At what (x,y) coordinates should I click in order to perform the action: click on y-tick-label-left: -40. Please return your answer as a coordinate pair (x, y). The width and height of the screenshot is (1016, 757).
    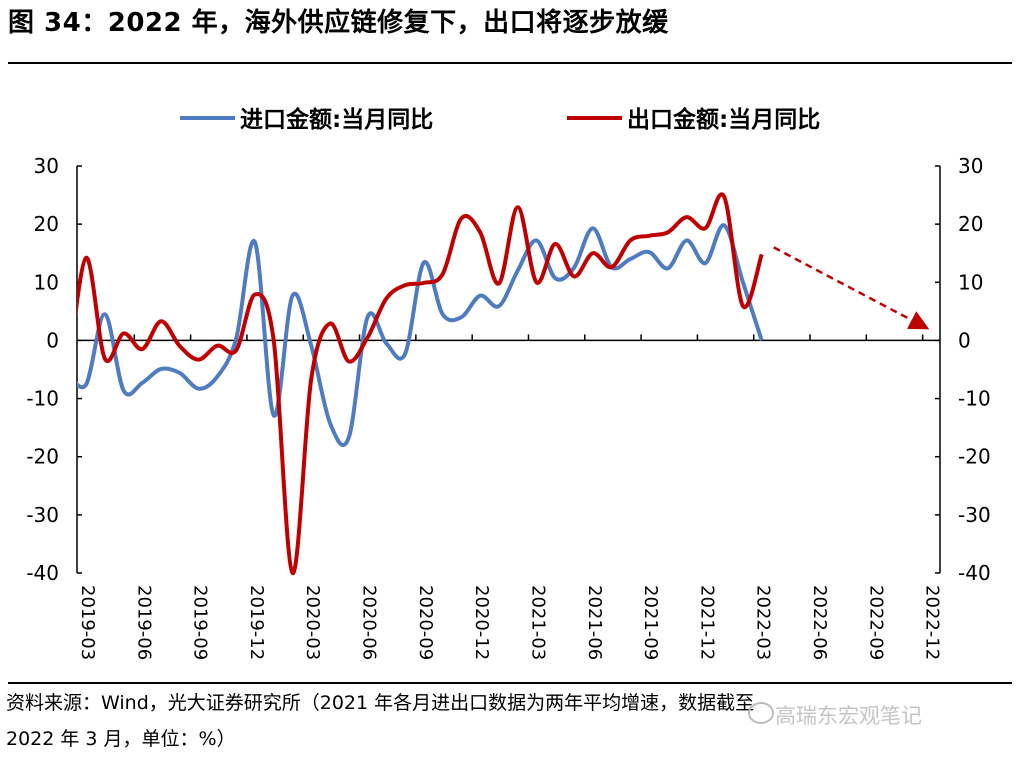
    Looking at the image, I should click on (42, 573).